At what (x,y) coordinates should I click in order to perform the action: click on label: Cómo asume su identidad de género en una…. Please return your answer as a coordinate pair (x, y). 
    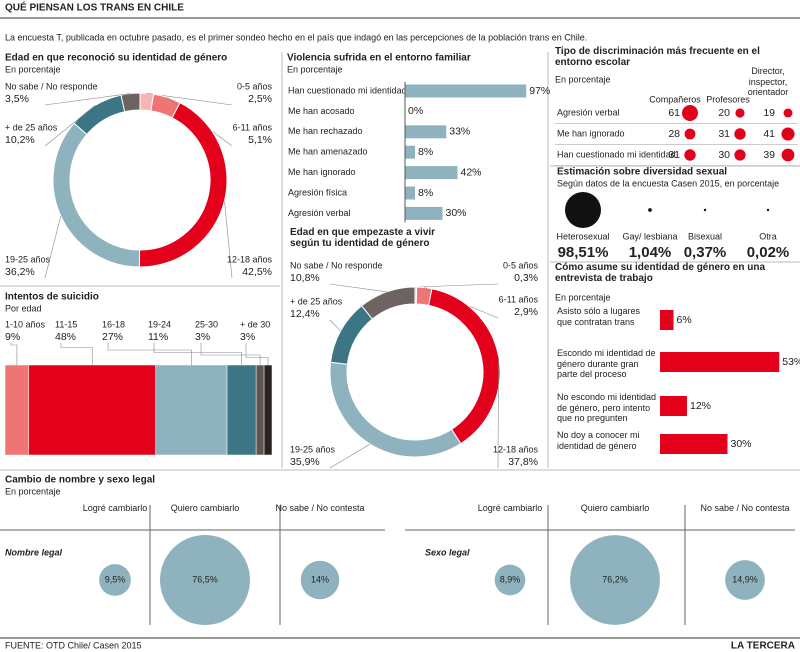
    Looking at the image, I should click on (660, 273).